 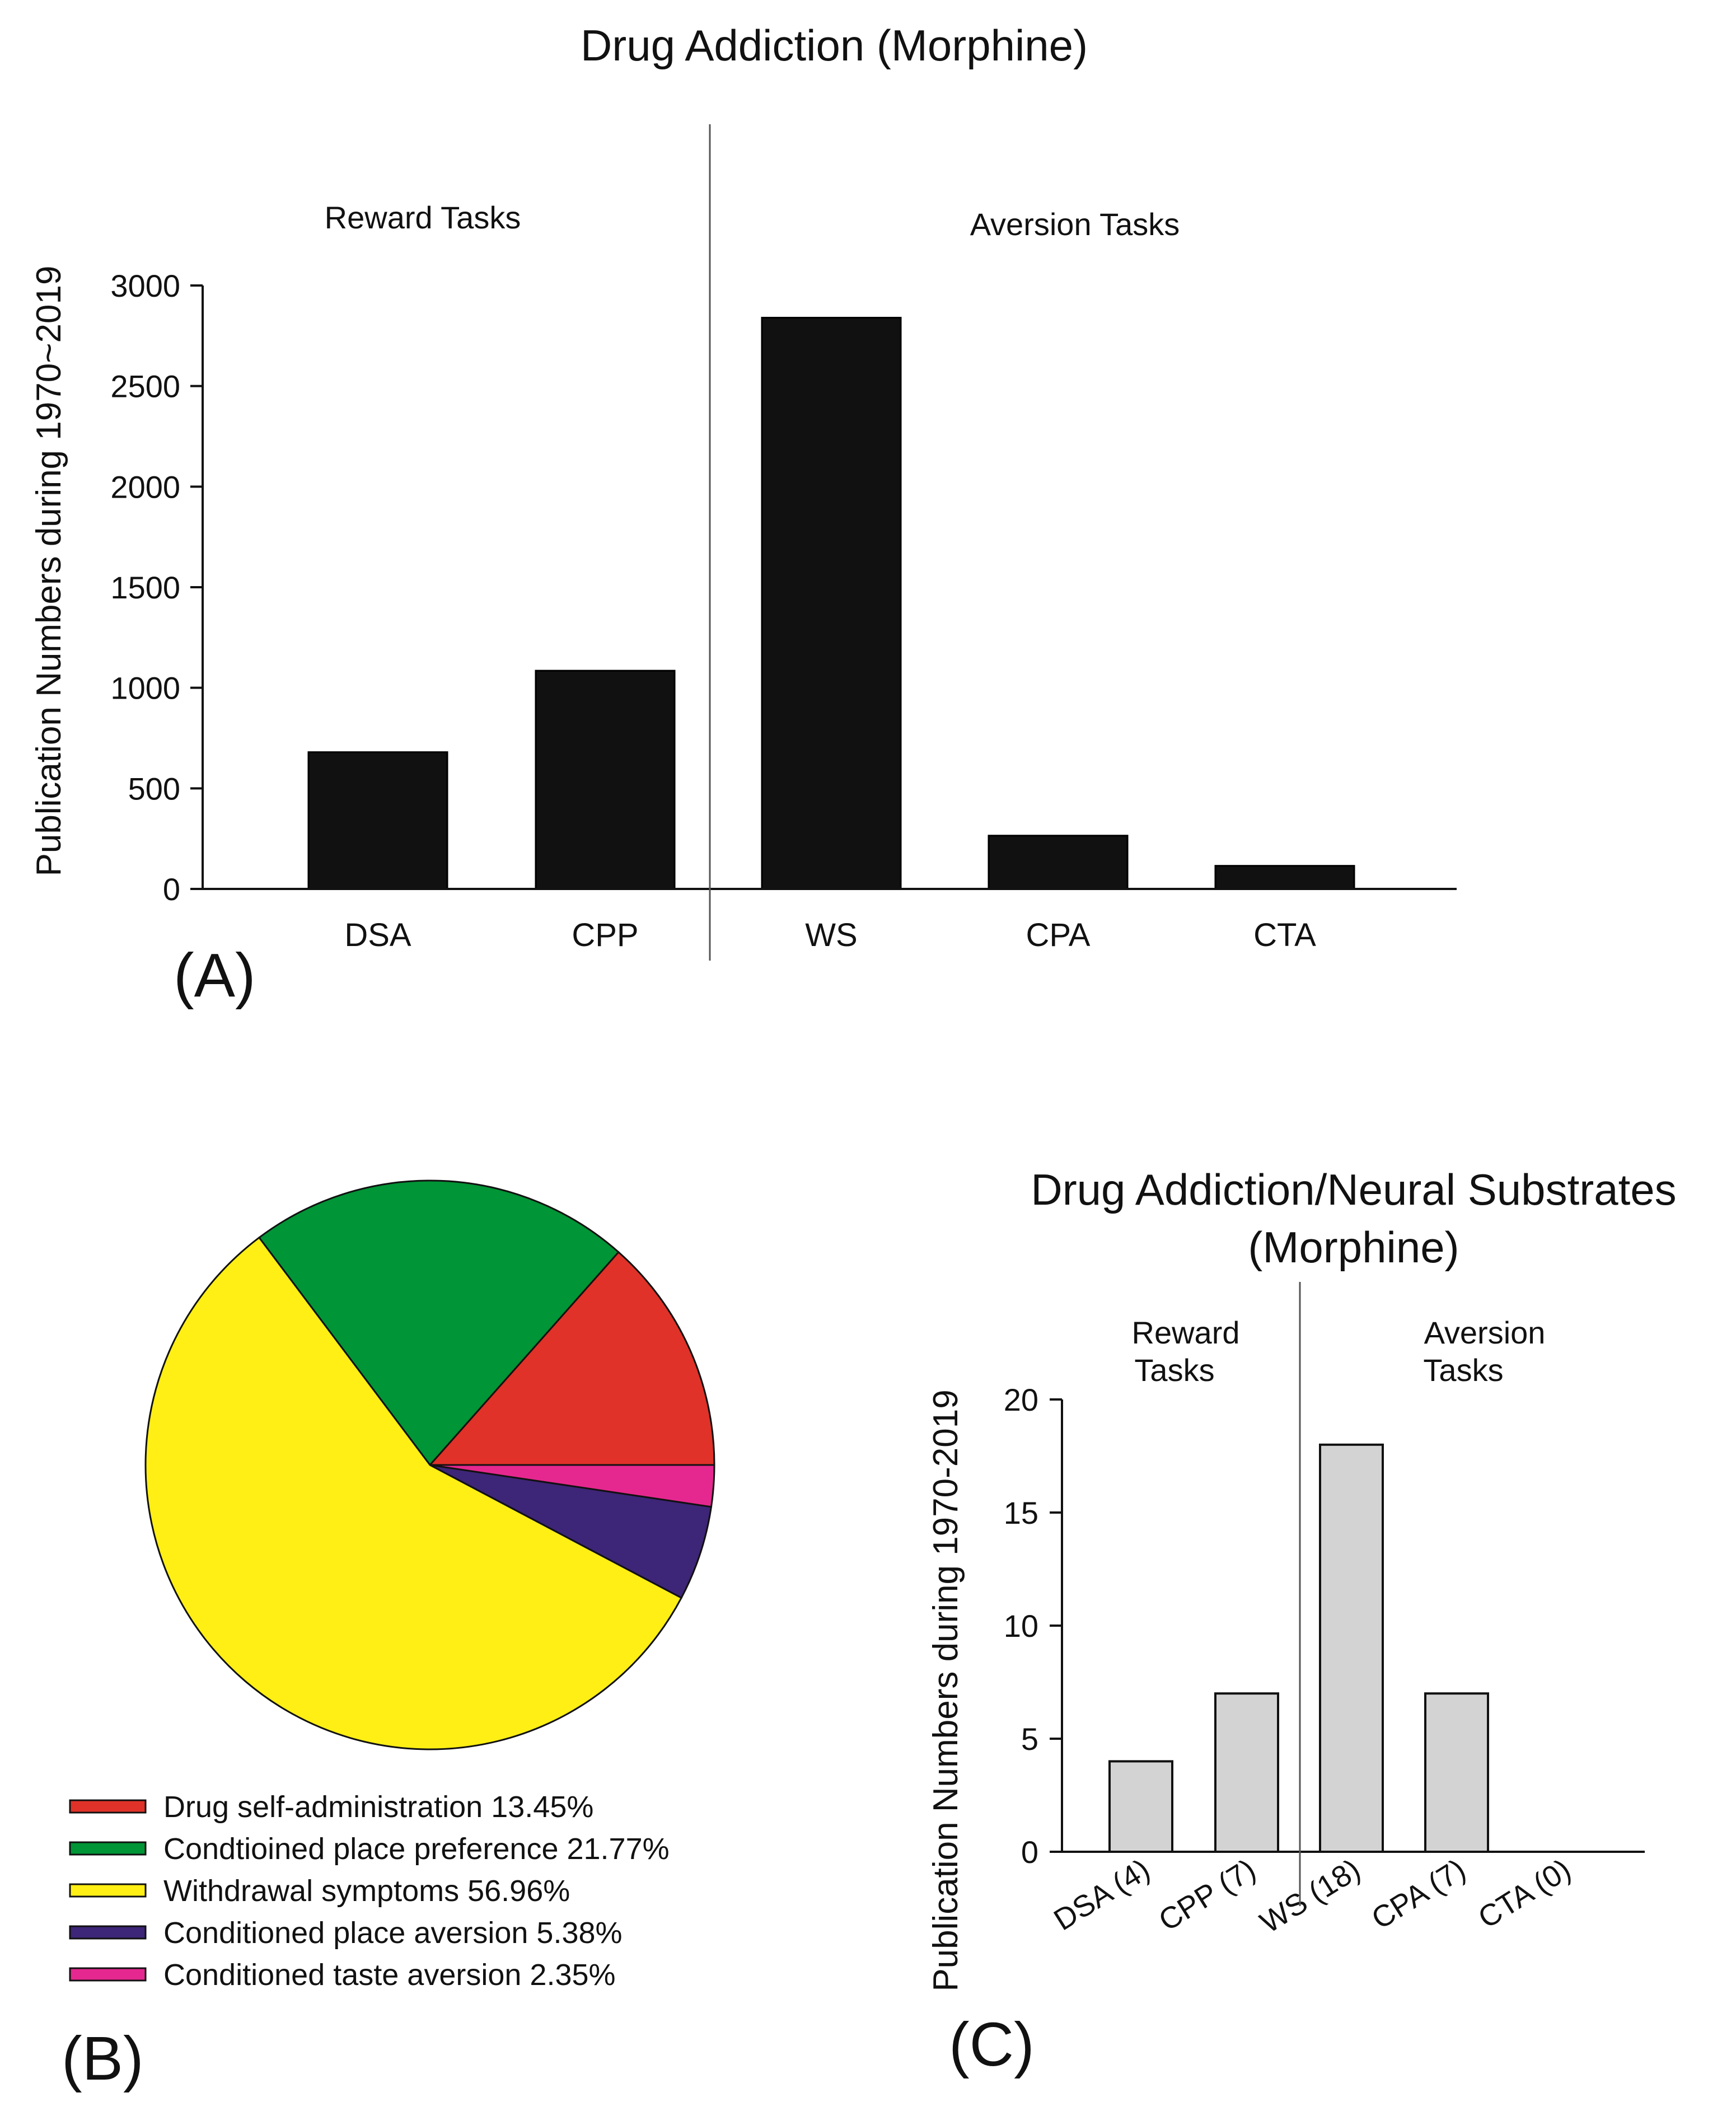 I want to click on panel-b-legend-label: Drug self-administration 13.45%, so click(x=378, y=1807).